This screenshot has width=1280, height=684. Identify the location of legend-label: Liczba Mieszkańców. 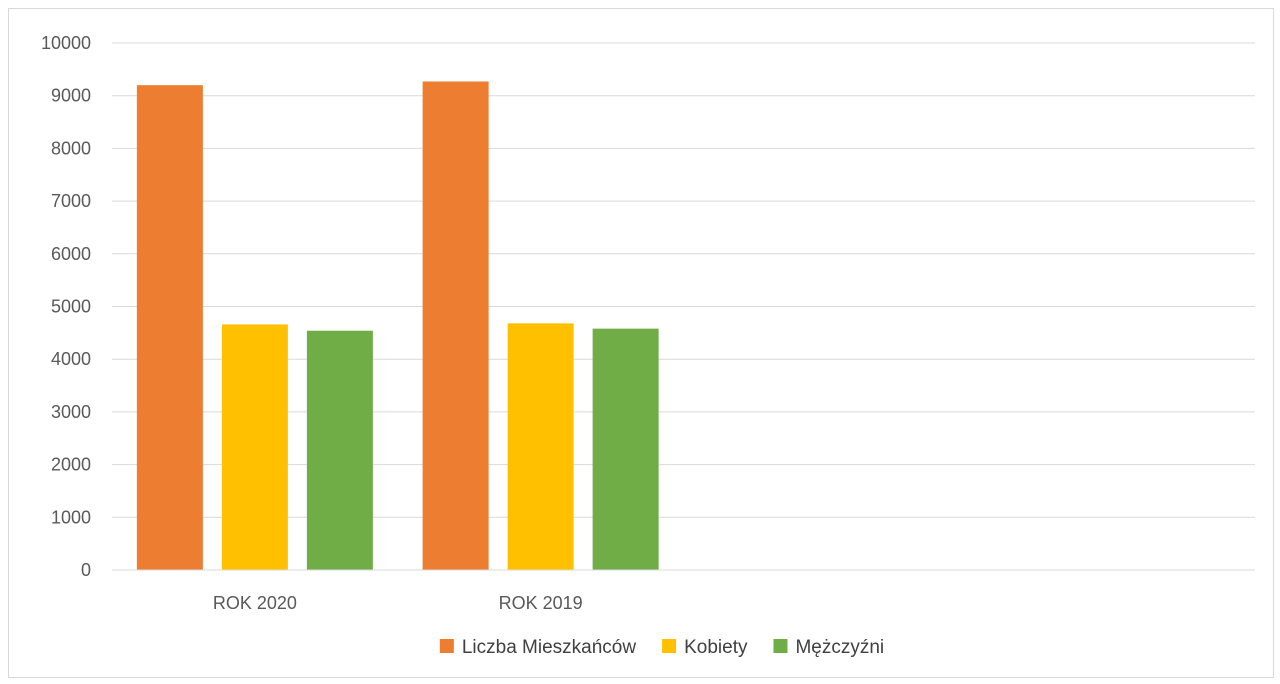
(549, 647).